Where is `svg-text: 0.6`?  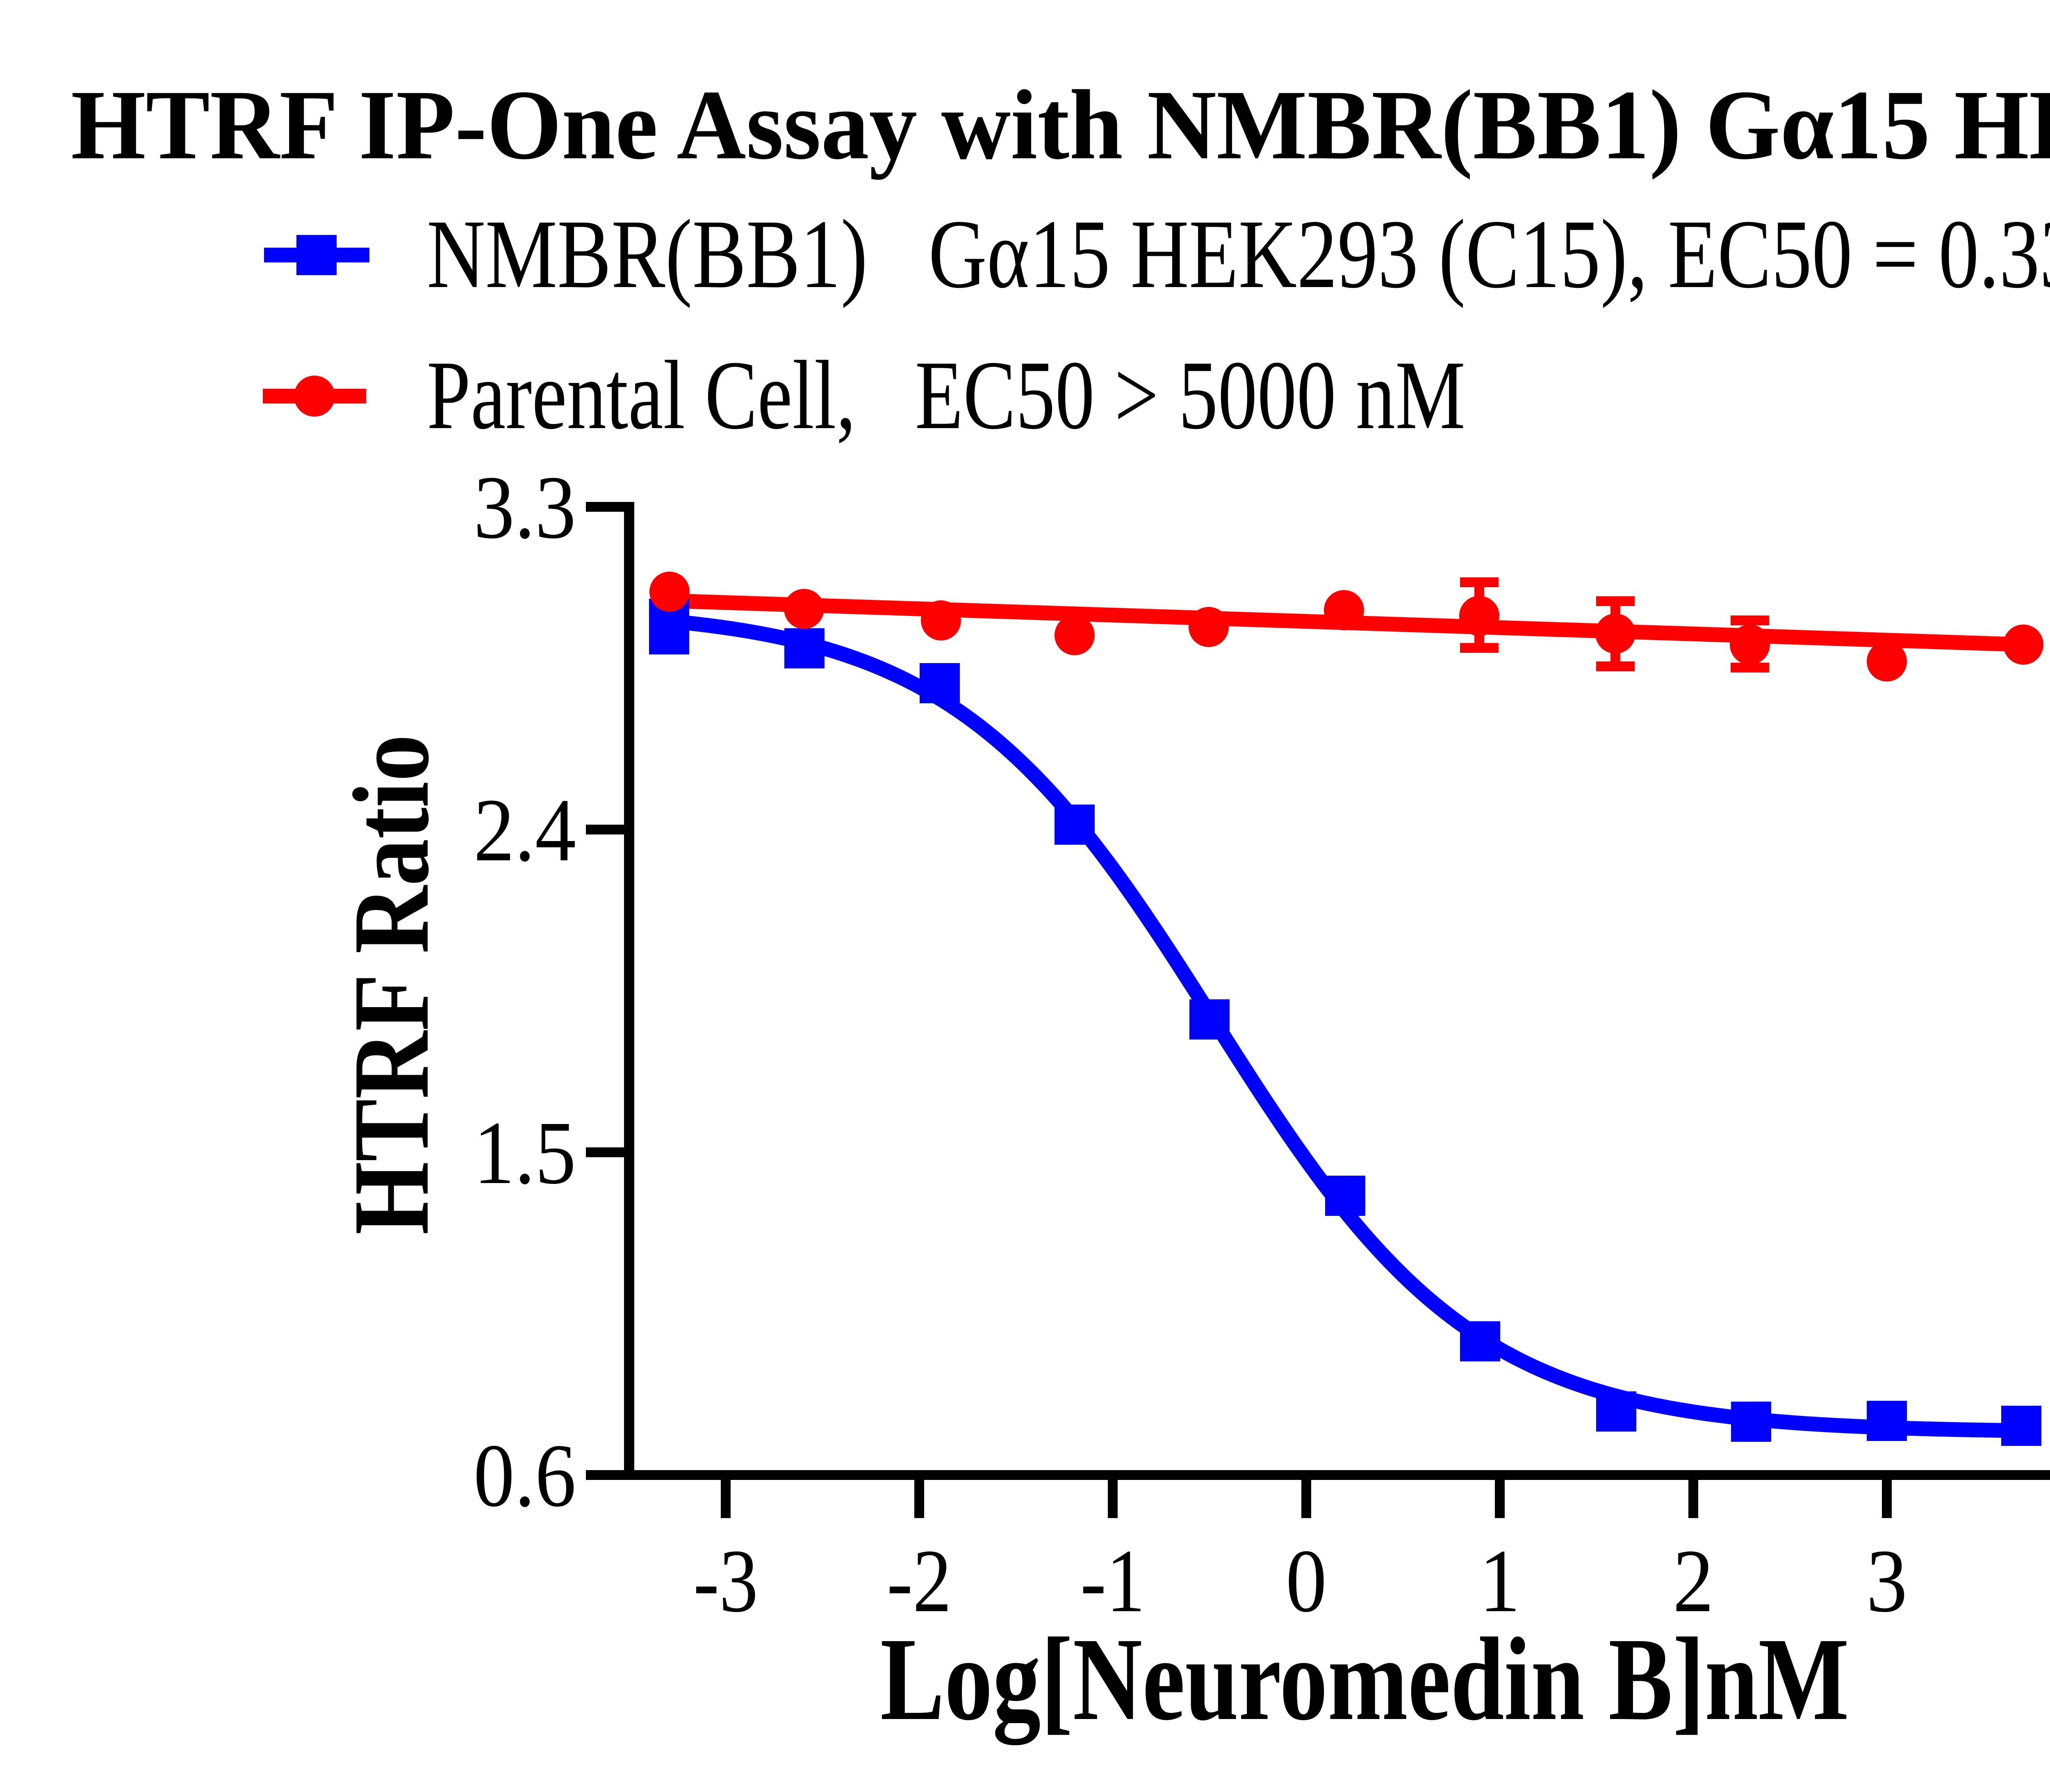
svg-text: 0.6 is located at coordinates (525, 1475).